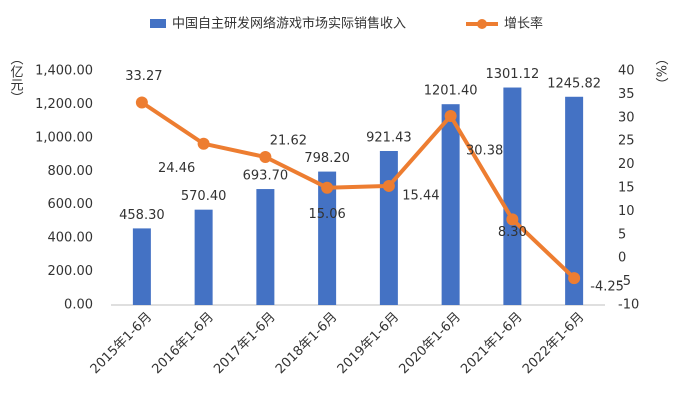 The height and width of the screenshot is (414, 675). I want to click on x-tick-label: 2016年1-6月, so click(183, 343).